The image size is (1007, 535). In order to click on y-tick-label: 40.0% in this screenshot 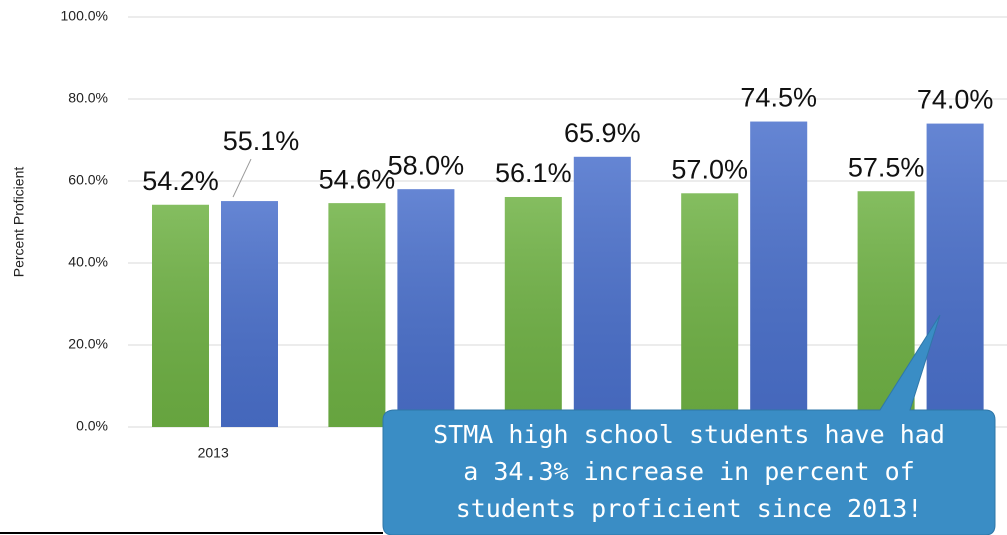, I will do `click(88, 262)`.